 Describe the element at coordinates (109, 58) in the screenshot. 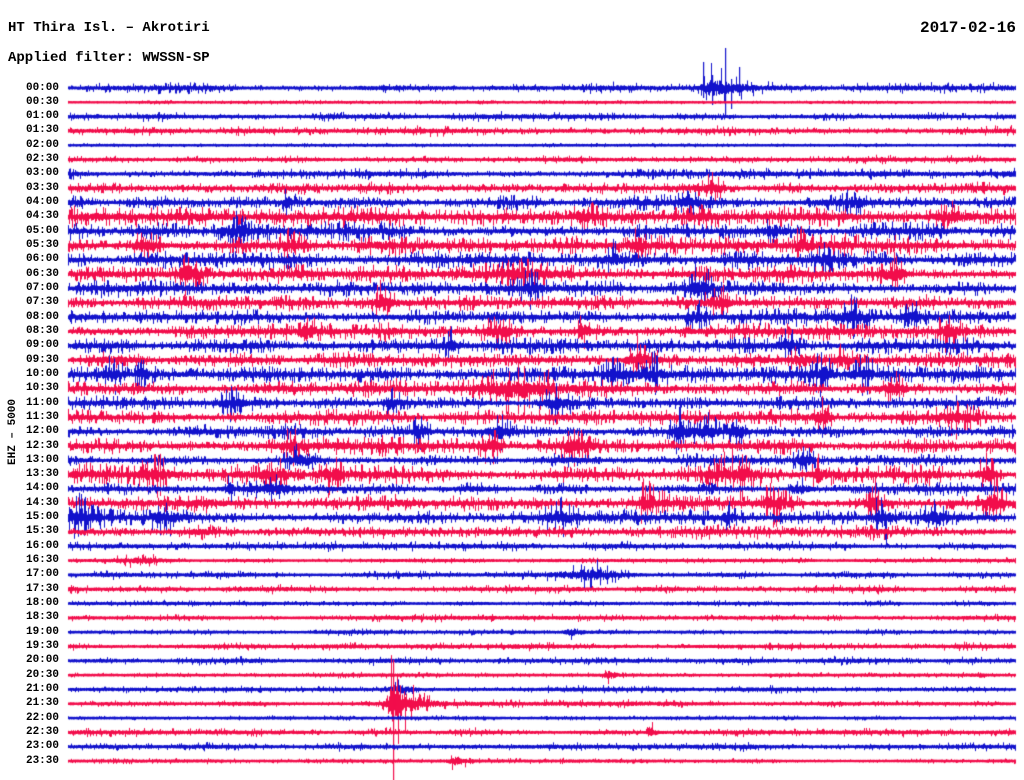

I see `applied-filter-label: Applied filter: WWSSN-SP` at that location.